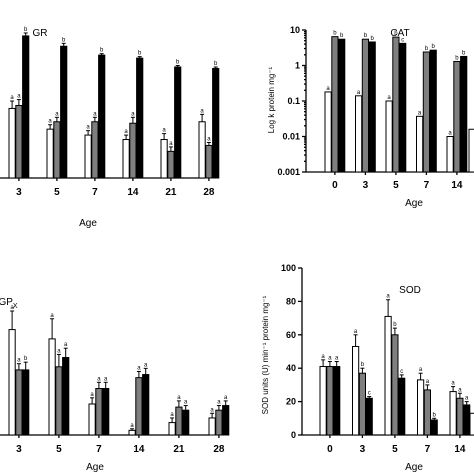 Image resolution: width=474 pixels, height=474 pixels. I want to click on x-tick-label: 21, so click(179, 449).